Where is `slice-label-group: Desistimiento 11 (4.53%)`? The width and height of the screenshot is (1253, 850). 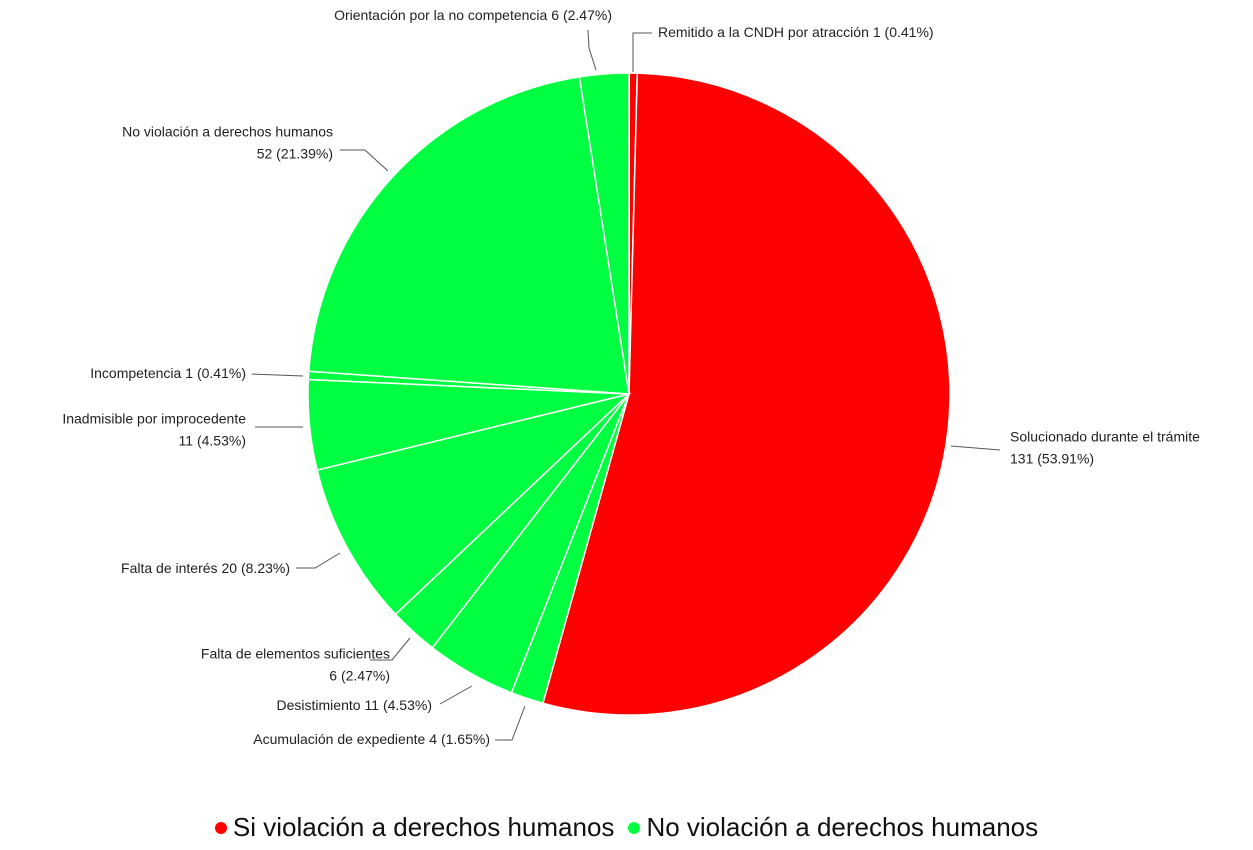 slice-label-group: Desistimiento 11 (4.53%) is located at coordinates (354, 705).